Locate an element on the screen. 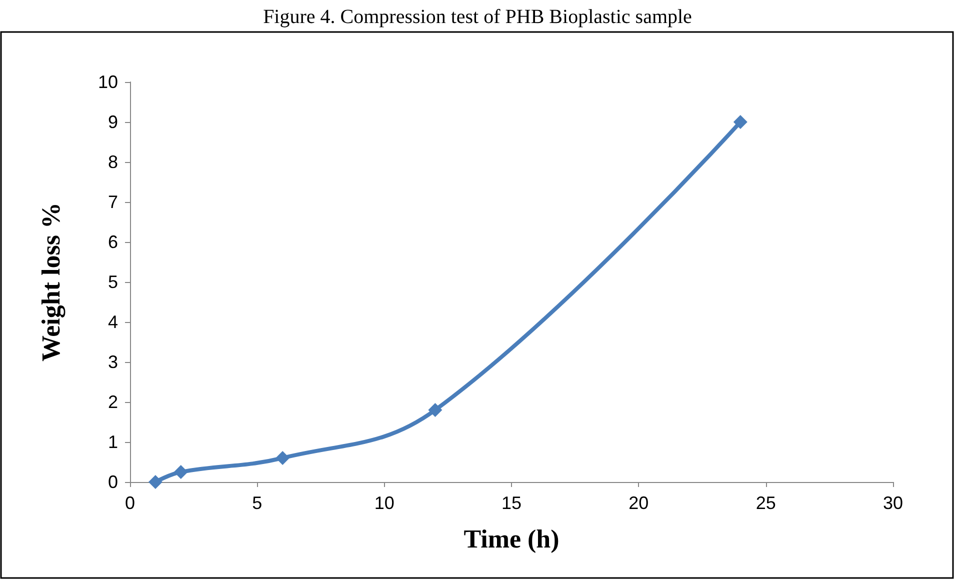 The height and width of the screenshot is (580, 955). chart-title: Figure 4. Compression test of PHB Bioplastic sample is located at coordinates (477, 17).